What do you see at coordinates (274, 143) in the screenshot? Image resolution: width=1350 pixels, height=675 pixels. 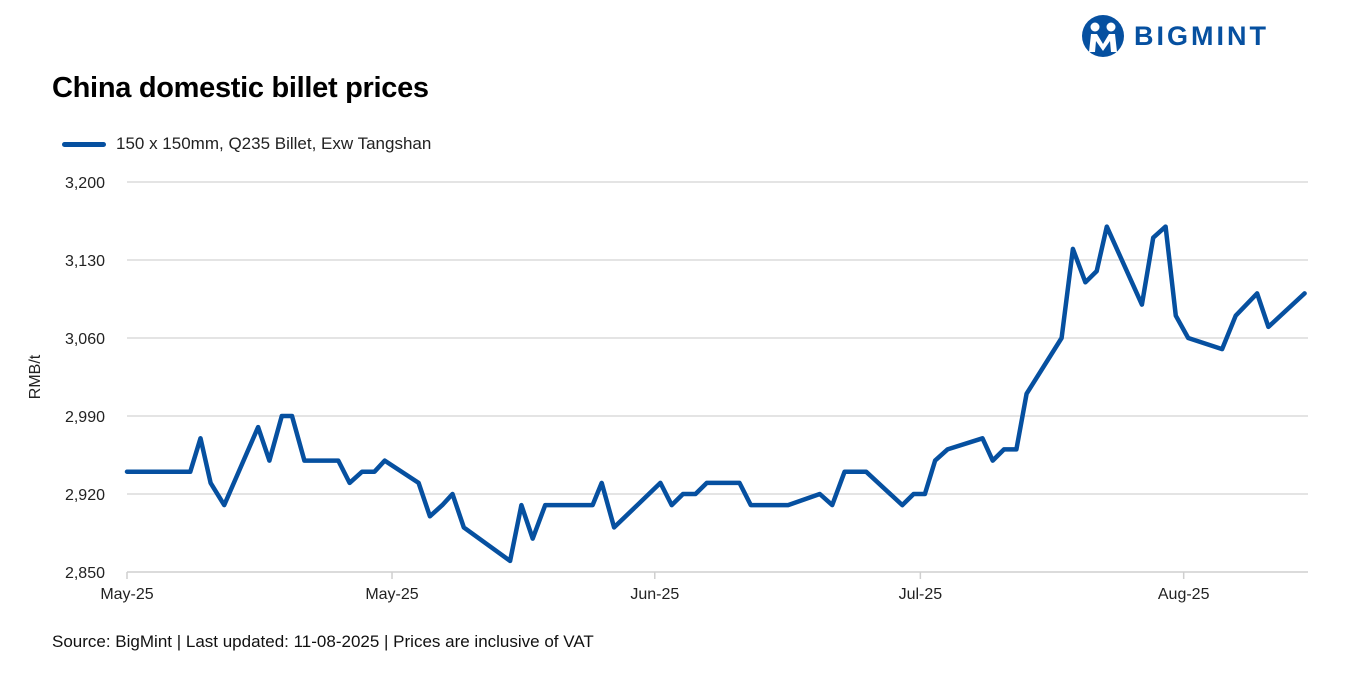 I see `legend-label: 150 x 150mm, Q235 Billet, Exw Tangshan` at bounding box center [274, 143].